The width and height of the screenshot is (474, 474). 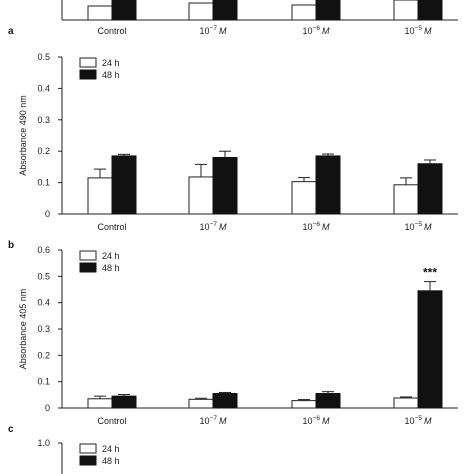 What do you see at coordinates (11, 31) in the screenshot?
I see `panel-letter-a: a` at bounding box center [11, 31].